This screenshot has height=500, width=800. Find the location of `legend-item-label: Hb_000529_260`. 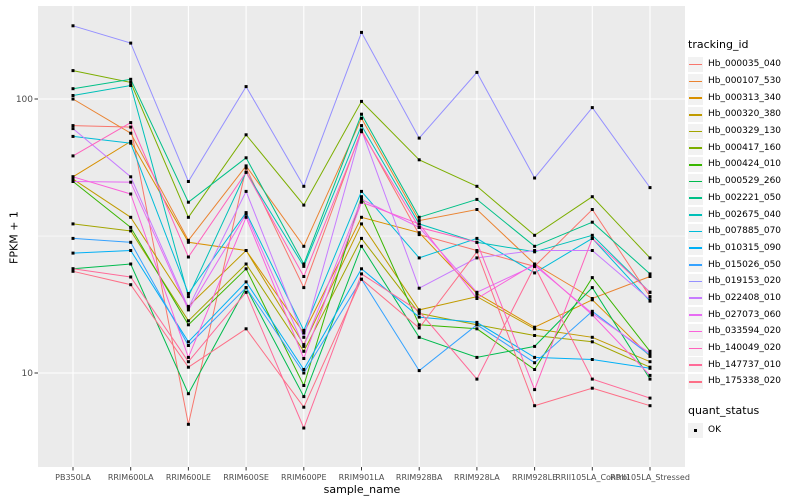

legend-item-label: Hb_000529_260 is located at coordinates (745, 181).